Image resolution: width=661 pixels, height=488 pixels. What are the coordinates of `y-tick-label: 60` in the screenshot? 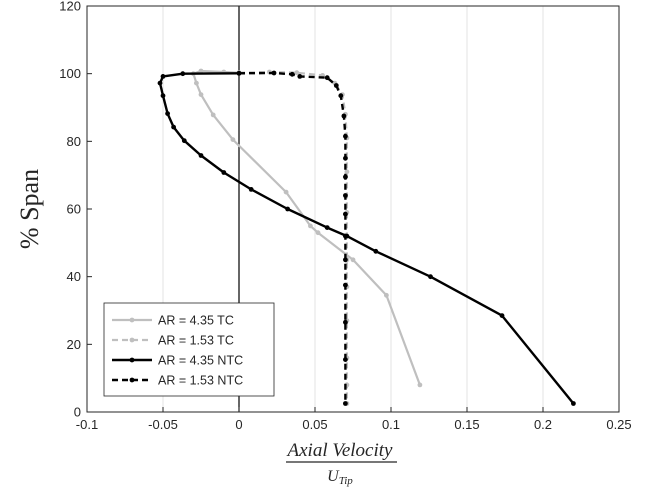 It's located at (74, 209).